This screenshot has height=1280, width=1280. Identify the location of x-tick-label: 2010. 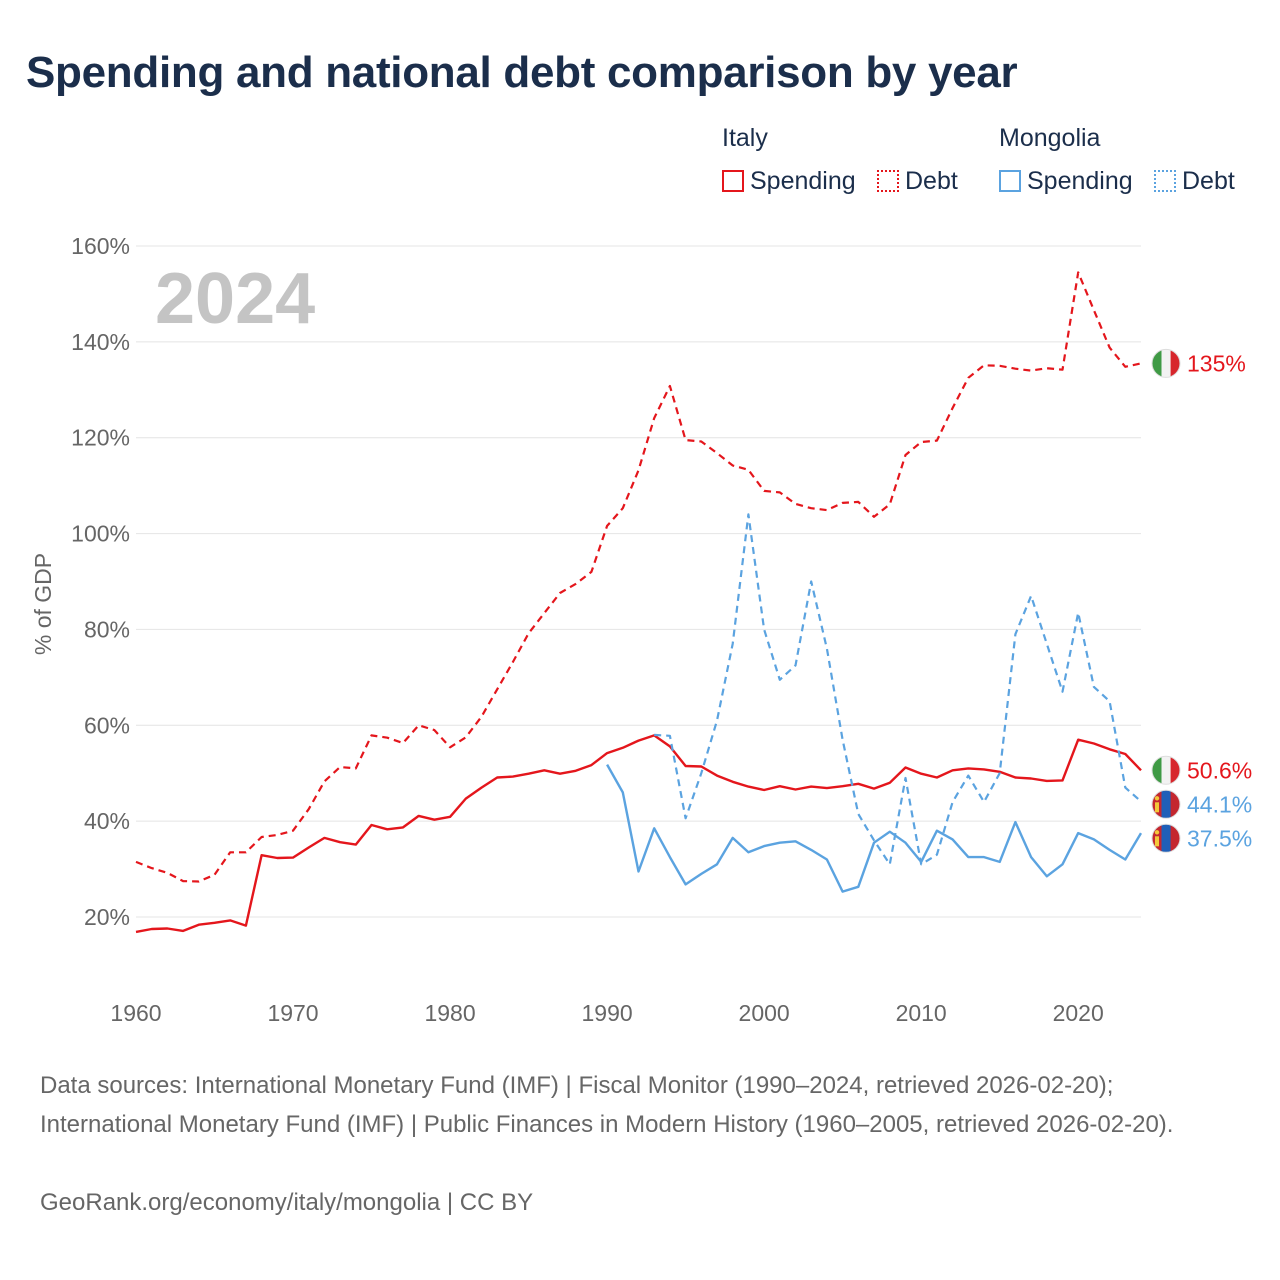
(921, 1013).